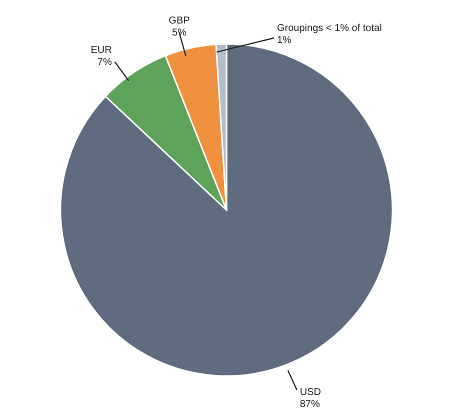 The width and height of the screenshot is (453, 420). What do you see at coordinates (179, 33) in the screenshot?
I see `data-label: 5%` at bounding box center [179, 33].